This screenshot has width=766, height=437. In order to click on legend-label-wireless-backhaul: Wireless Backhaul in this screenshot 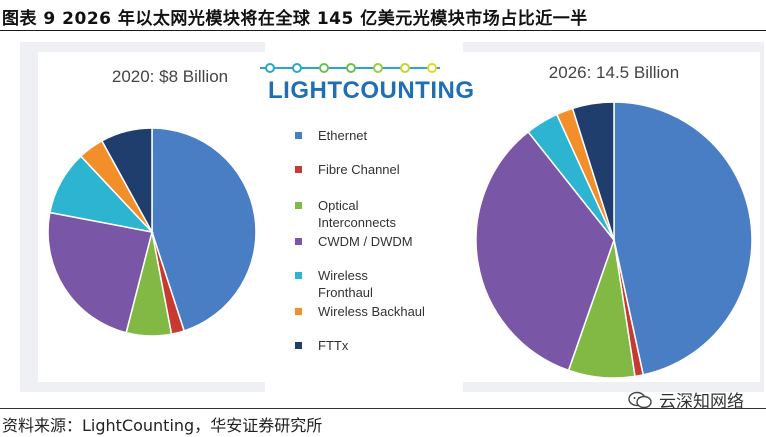, I will do `click(371, 311)`.